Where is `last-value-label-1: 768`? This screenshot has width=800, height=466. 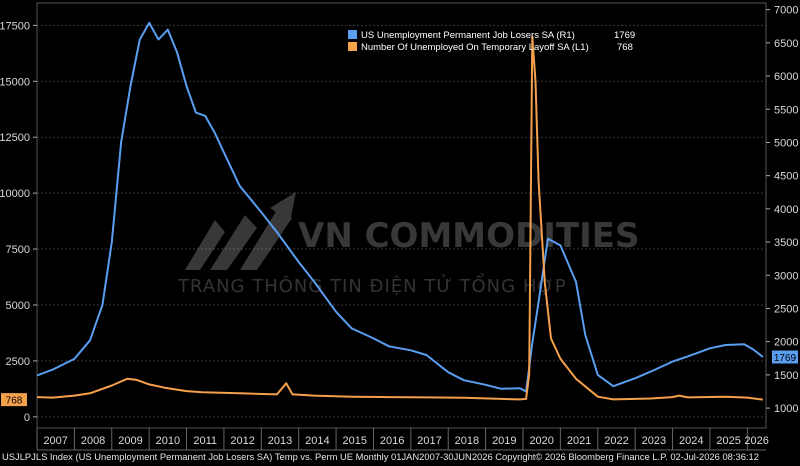
last-value-label-1: 768 is located at coordinates (14, 401).